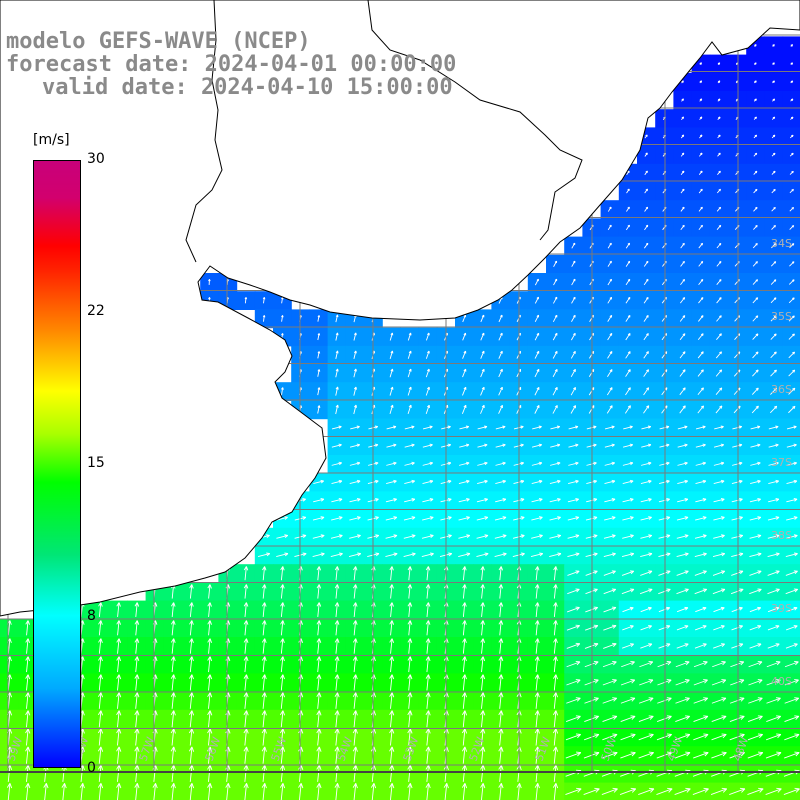  Describe the element at coordinates (247, 87) in the screenshot. I see `valid-date: valid date: 2024-04-10 15:00:00` at that location.